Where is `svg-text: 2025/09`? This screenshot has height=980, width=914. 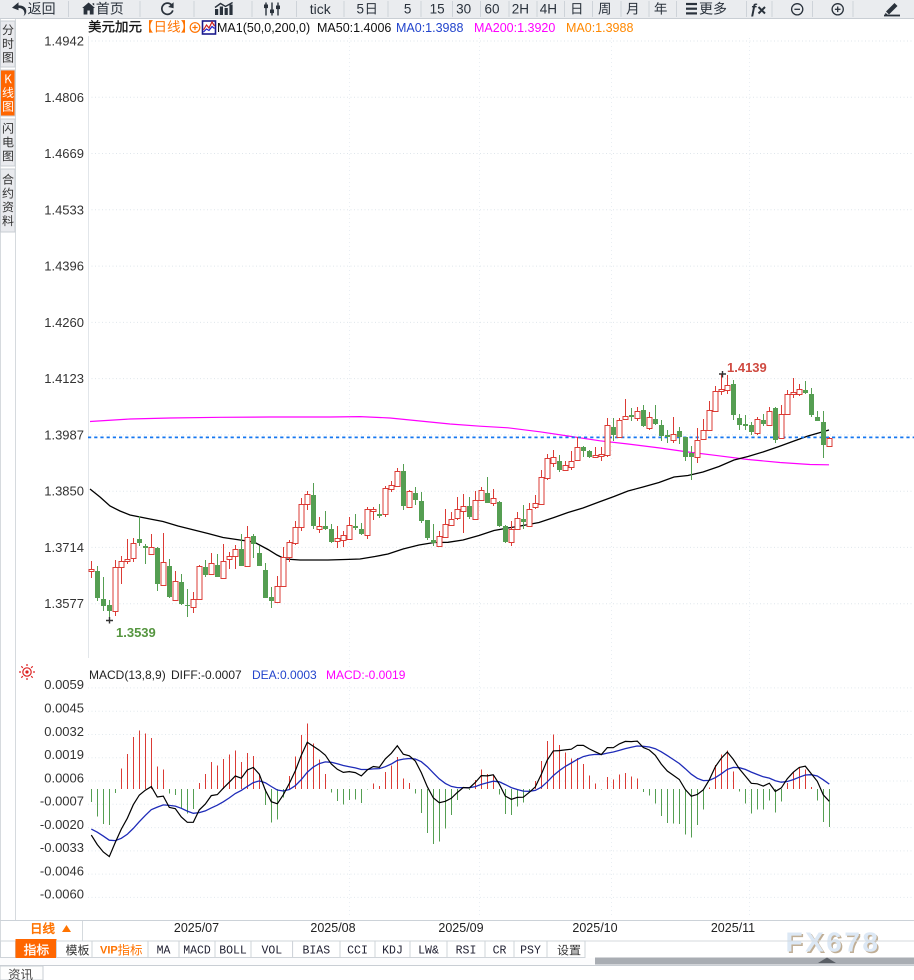 svg-text: 2025/09 is located at coordinates (460, 928).